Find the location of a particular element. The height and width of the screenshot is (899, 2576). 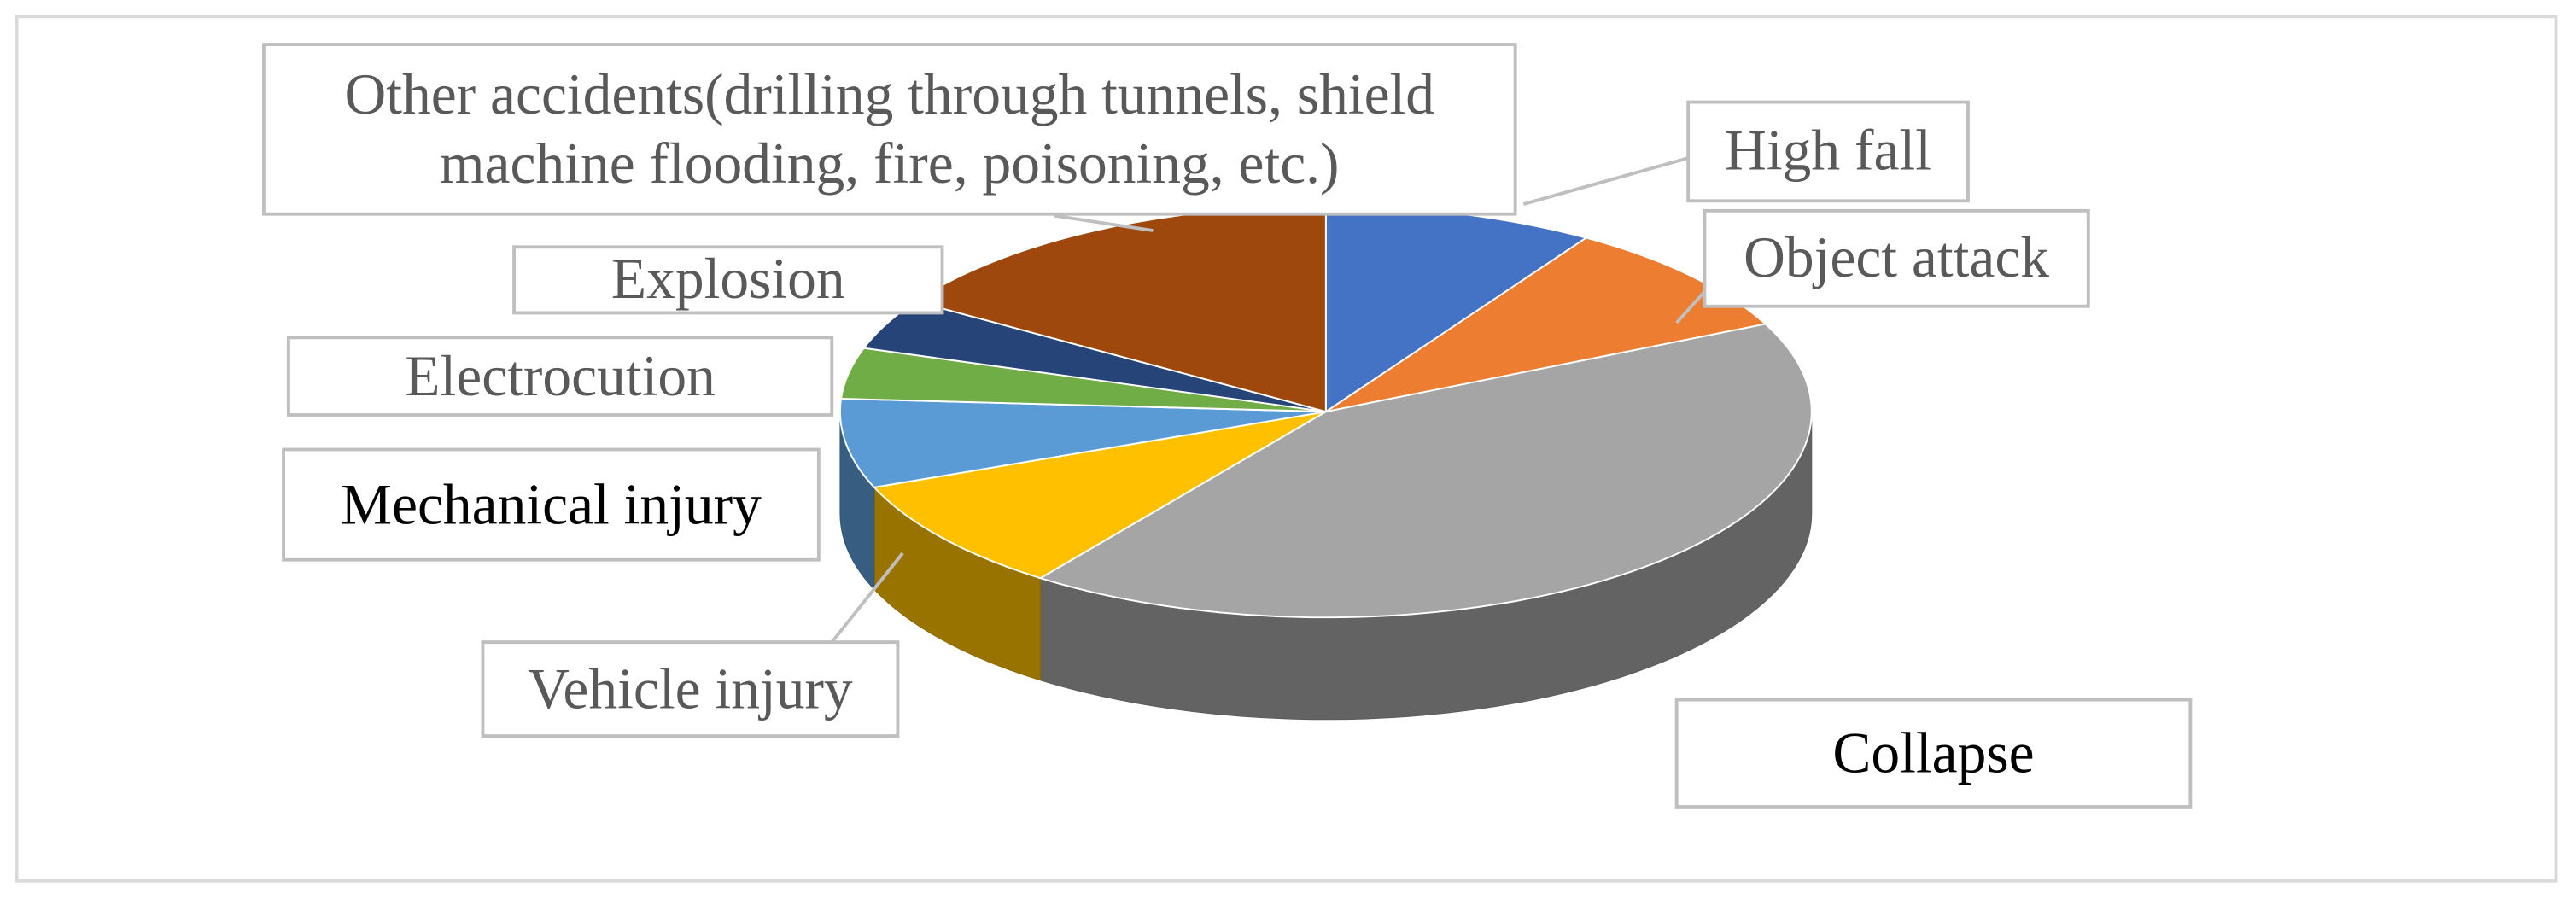

label-container: Collapse is located at coordinates (1933, 752).